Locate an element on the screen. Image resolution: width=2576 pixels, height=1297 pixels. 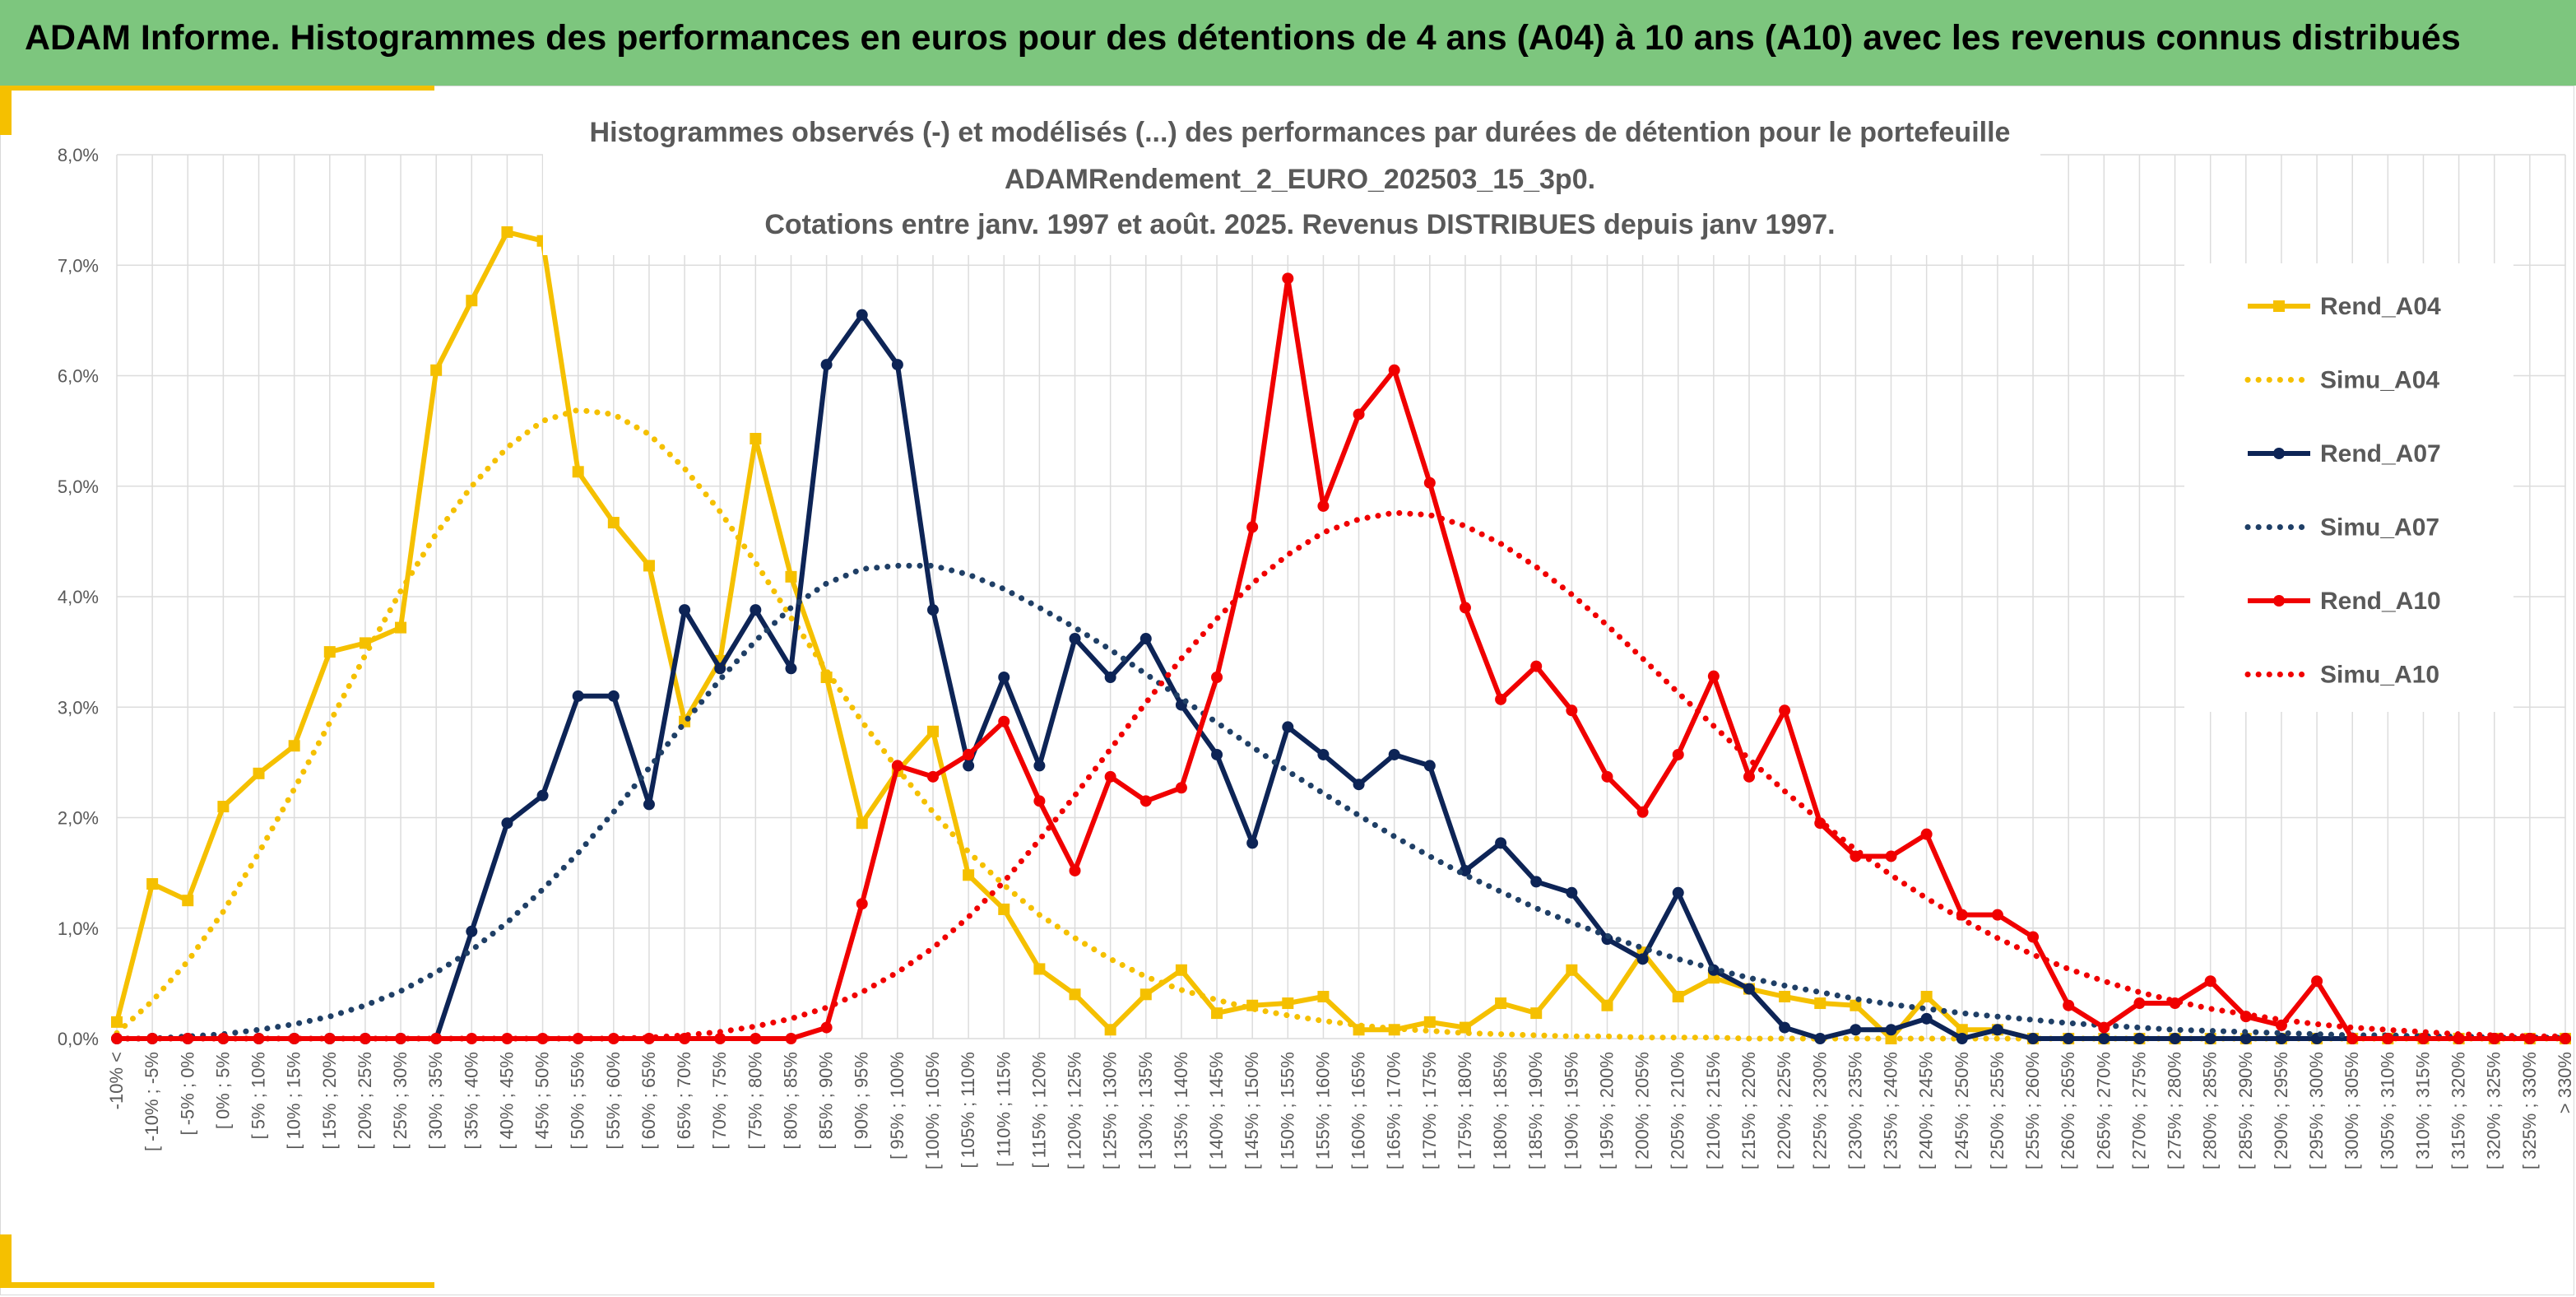
x-tick-label: [ 240% ; 245% is located at coordinates (1927, 1110).